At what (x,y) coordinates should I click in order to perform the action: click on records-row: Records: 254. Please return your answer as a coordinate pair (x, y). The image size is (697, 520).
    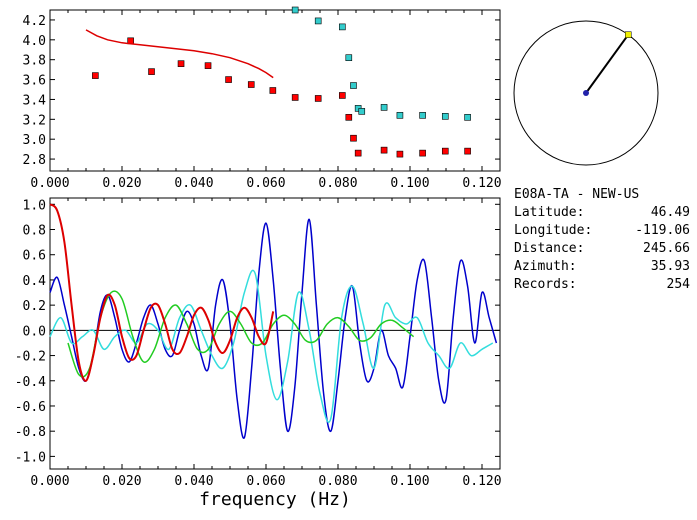
    Looking at the image, I should click on (602, 285).